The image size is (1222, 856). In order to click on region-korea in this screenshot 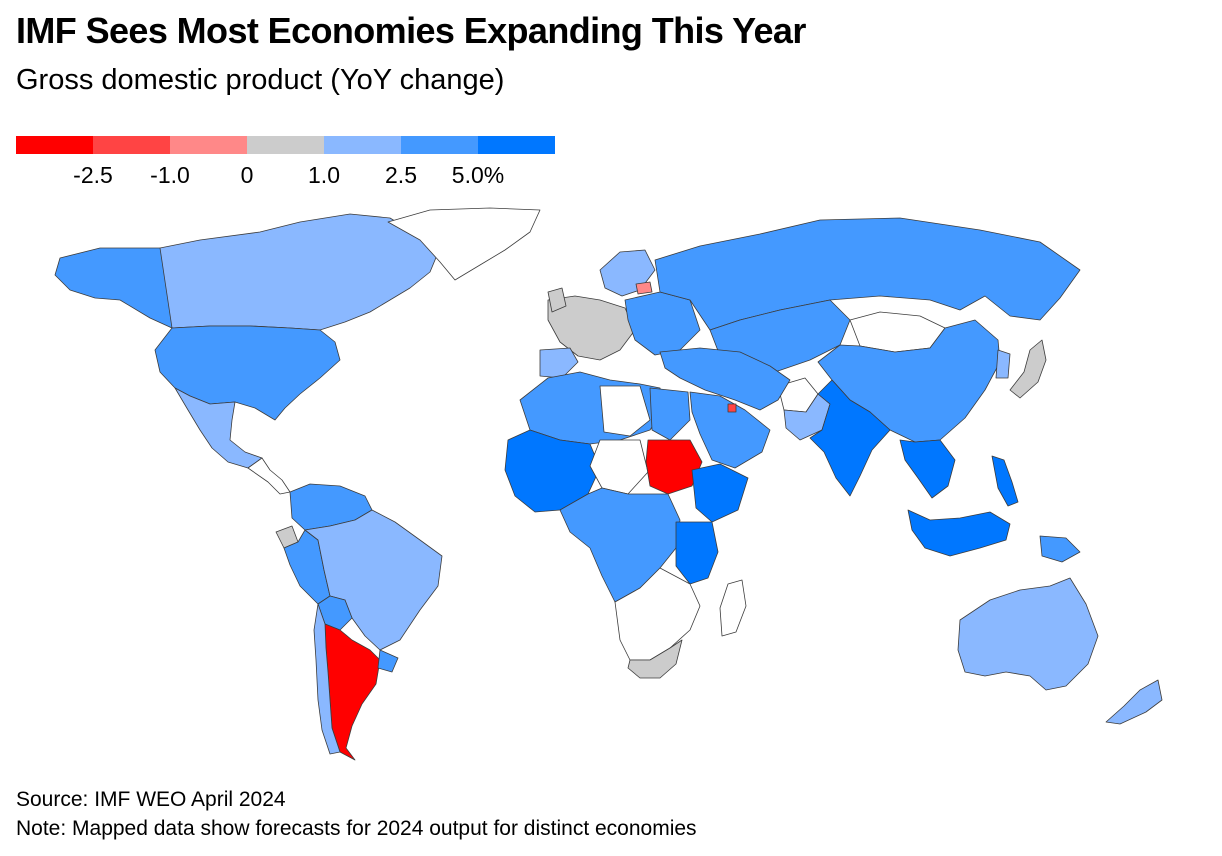, I will do `click(1003, 364)`.